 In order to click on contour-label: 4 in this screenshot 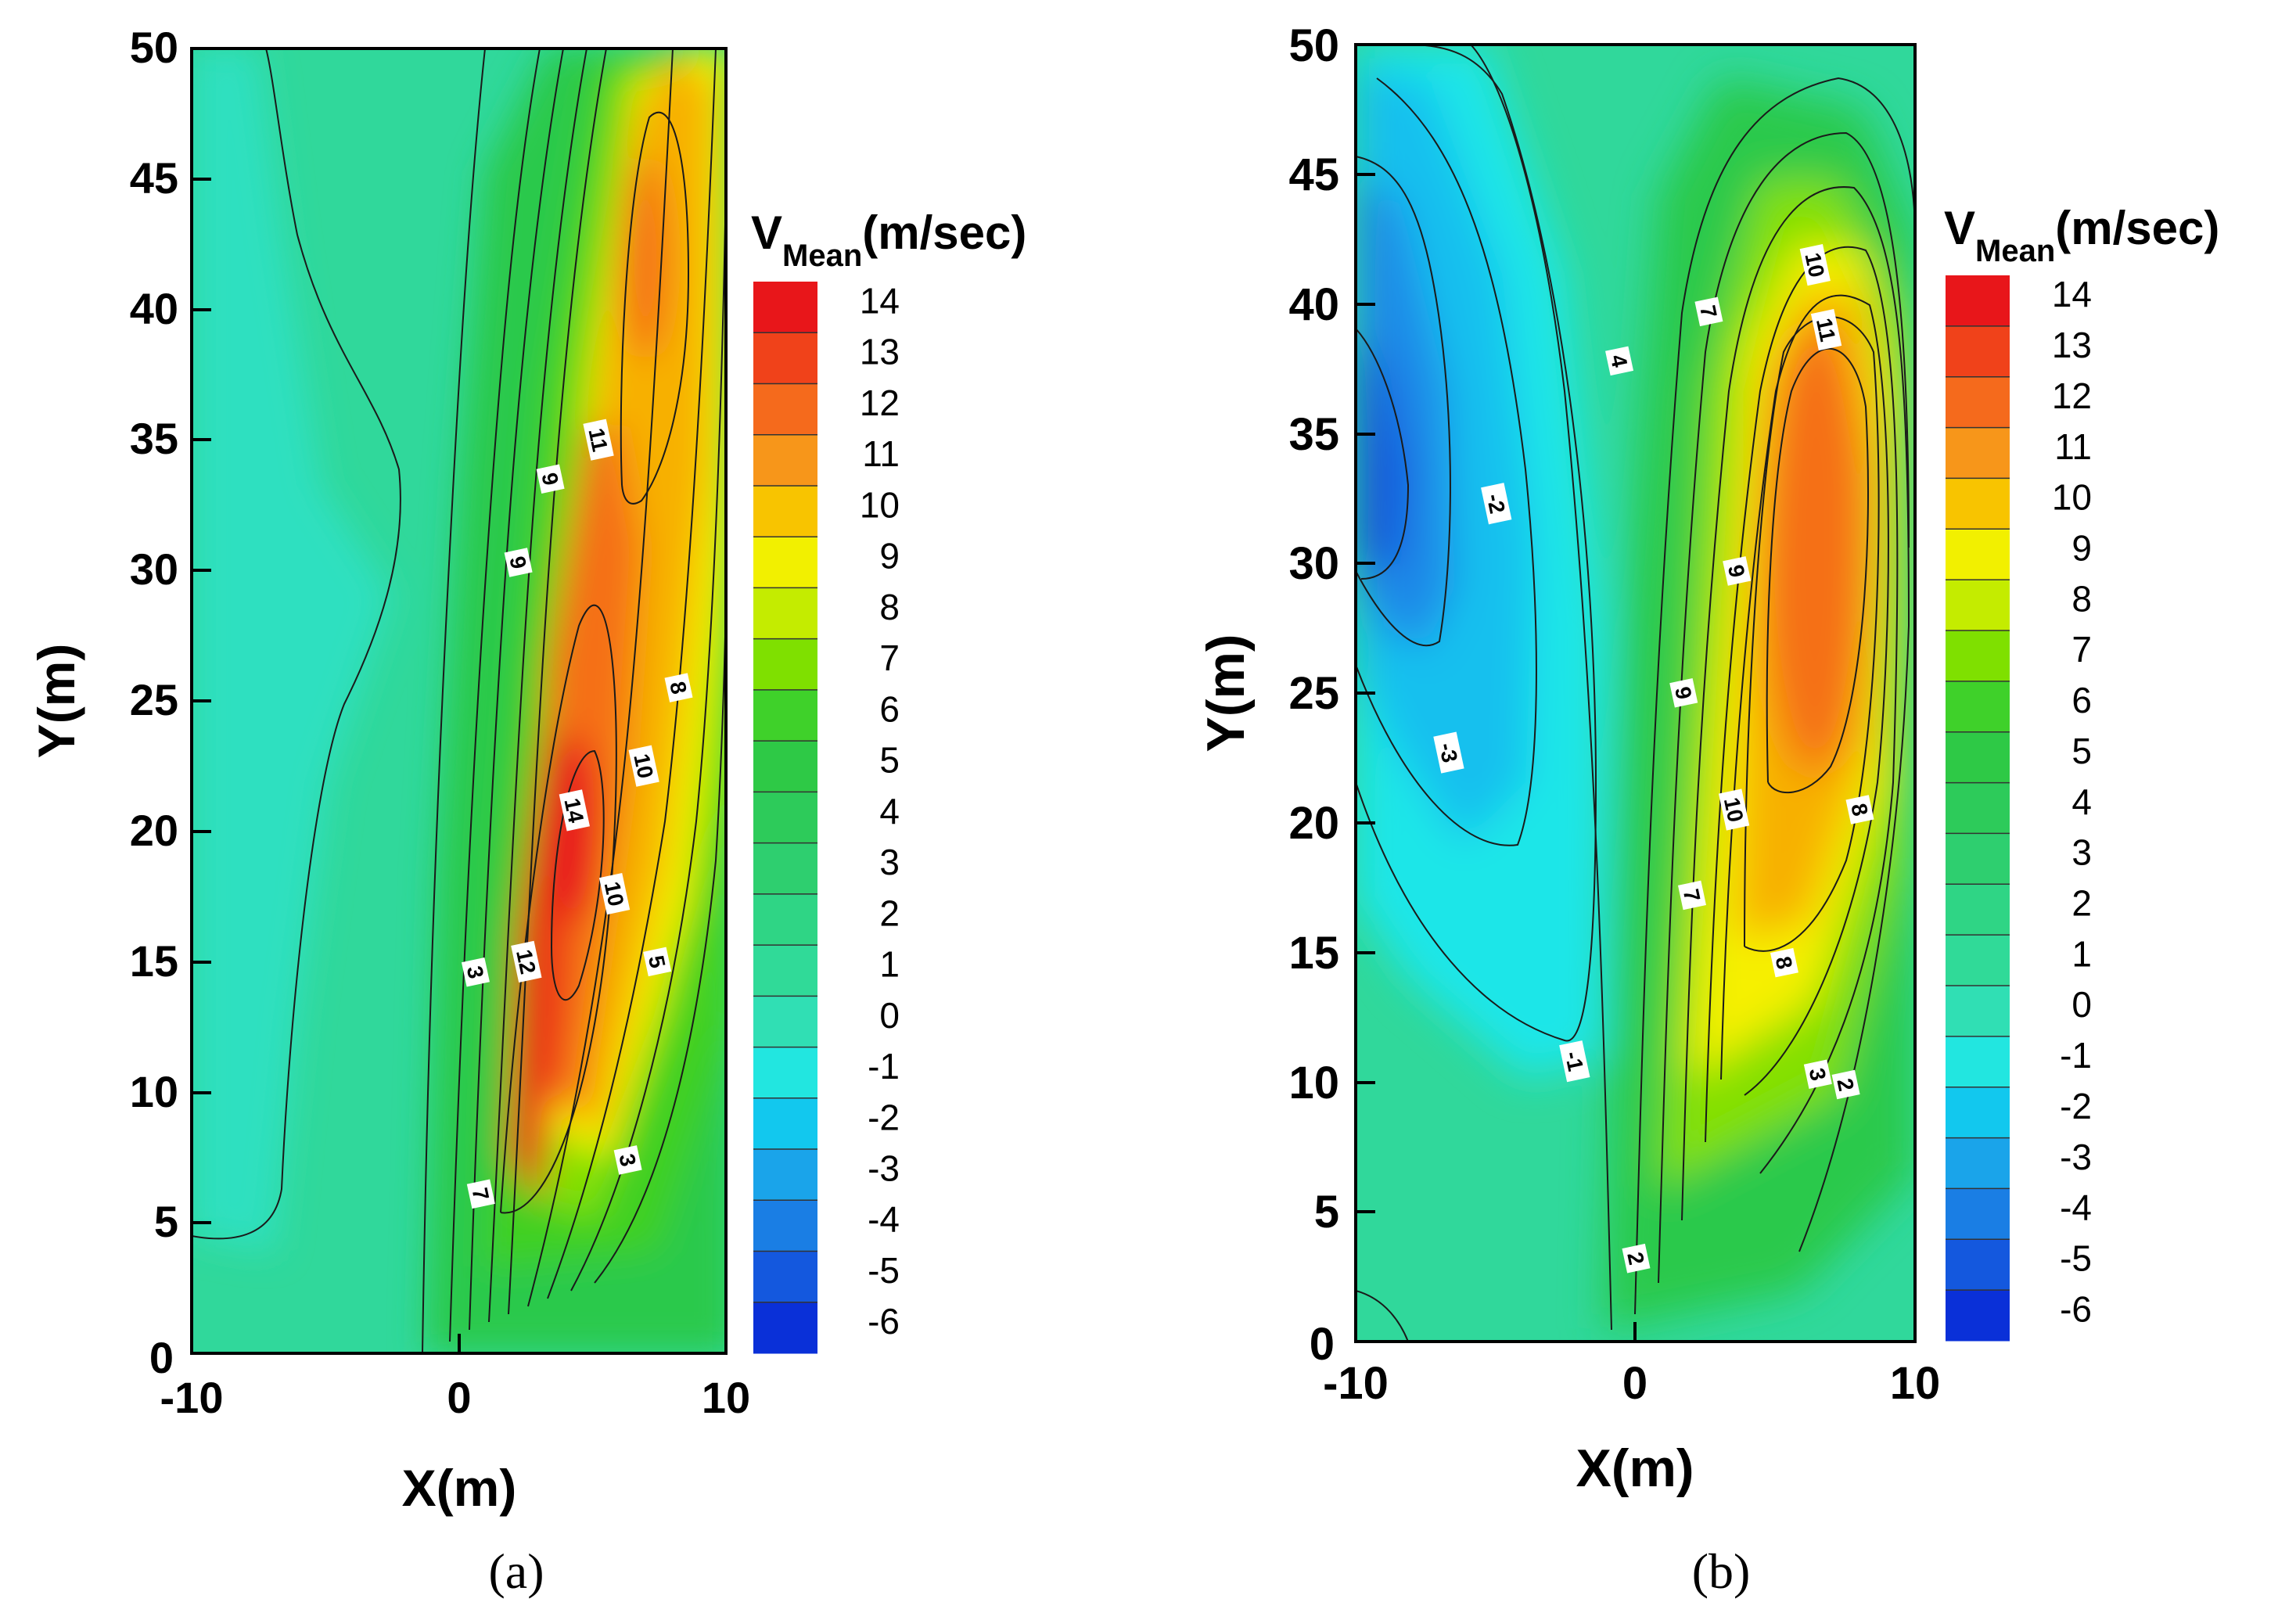, I will do `click(1619, 361)`.